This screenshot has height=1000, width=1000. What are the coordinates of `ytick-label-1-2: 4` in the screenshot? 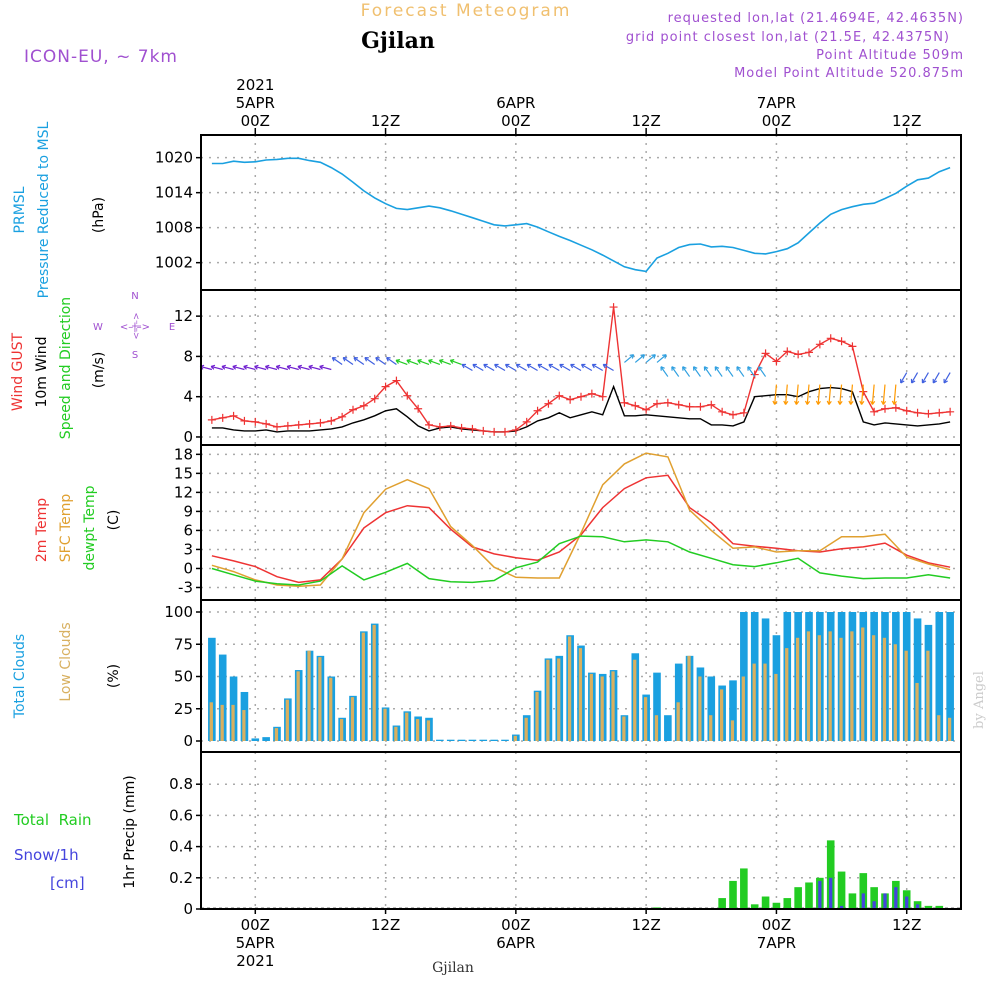 It's located at (188, 397).